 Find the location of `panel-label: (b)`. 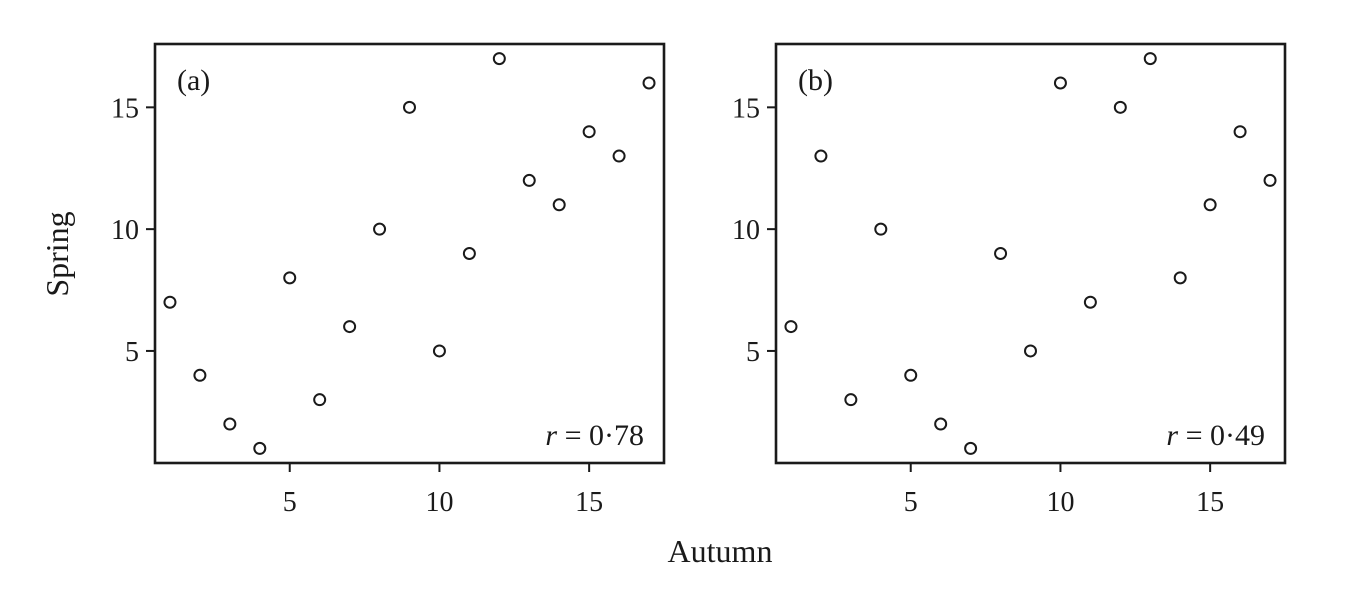

panel-label: (b) is located at coordinates (815, 80).